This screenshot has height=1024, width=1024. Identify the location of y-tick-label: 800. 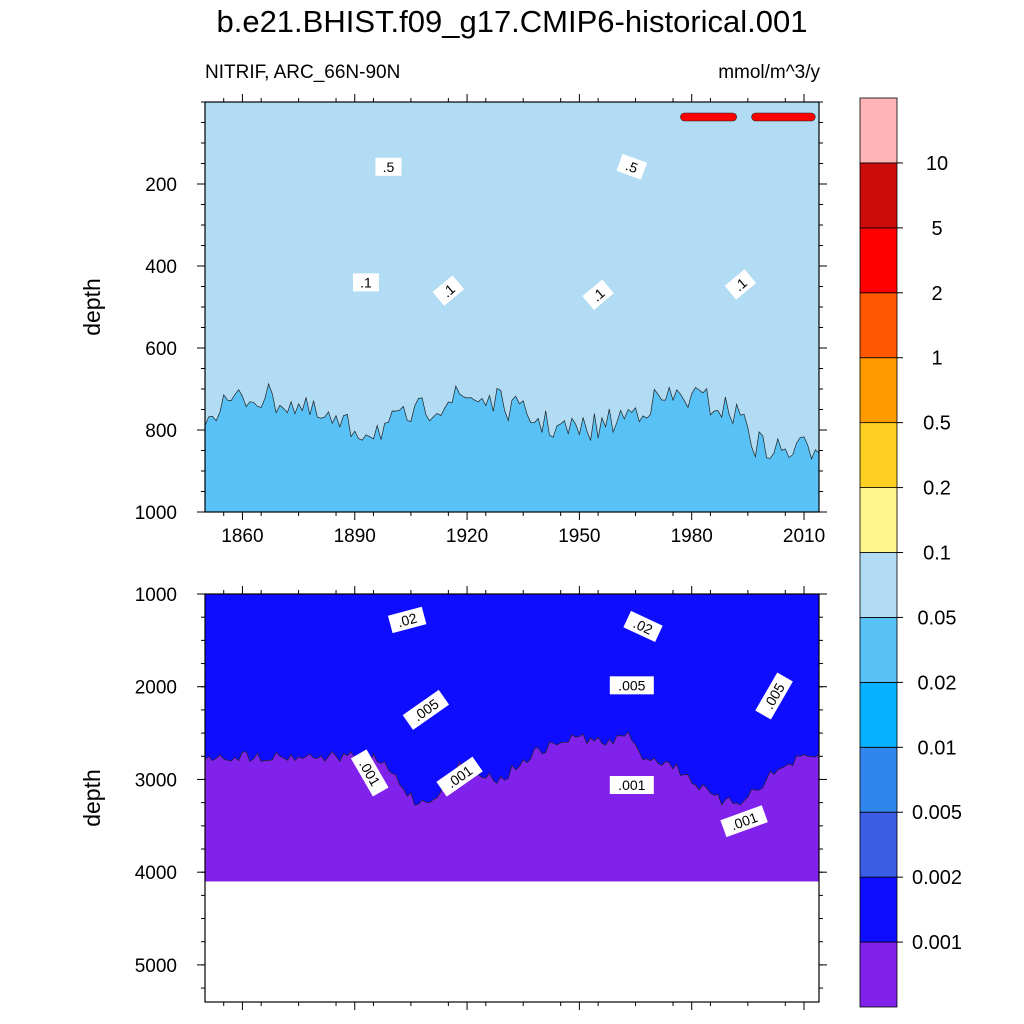
(161, 431).